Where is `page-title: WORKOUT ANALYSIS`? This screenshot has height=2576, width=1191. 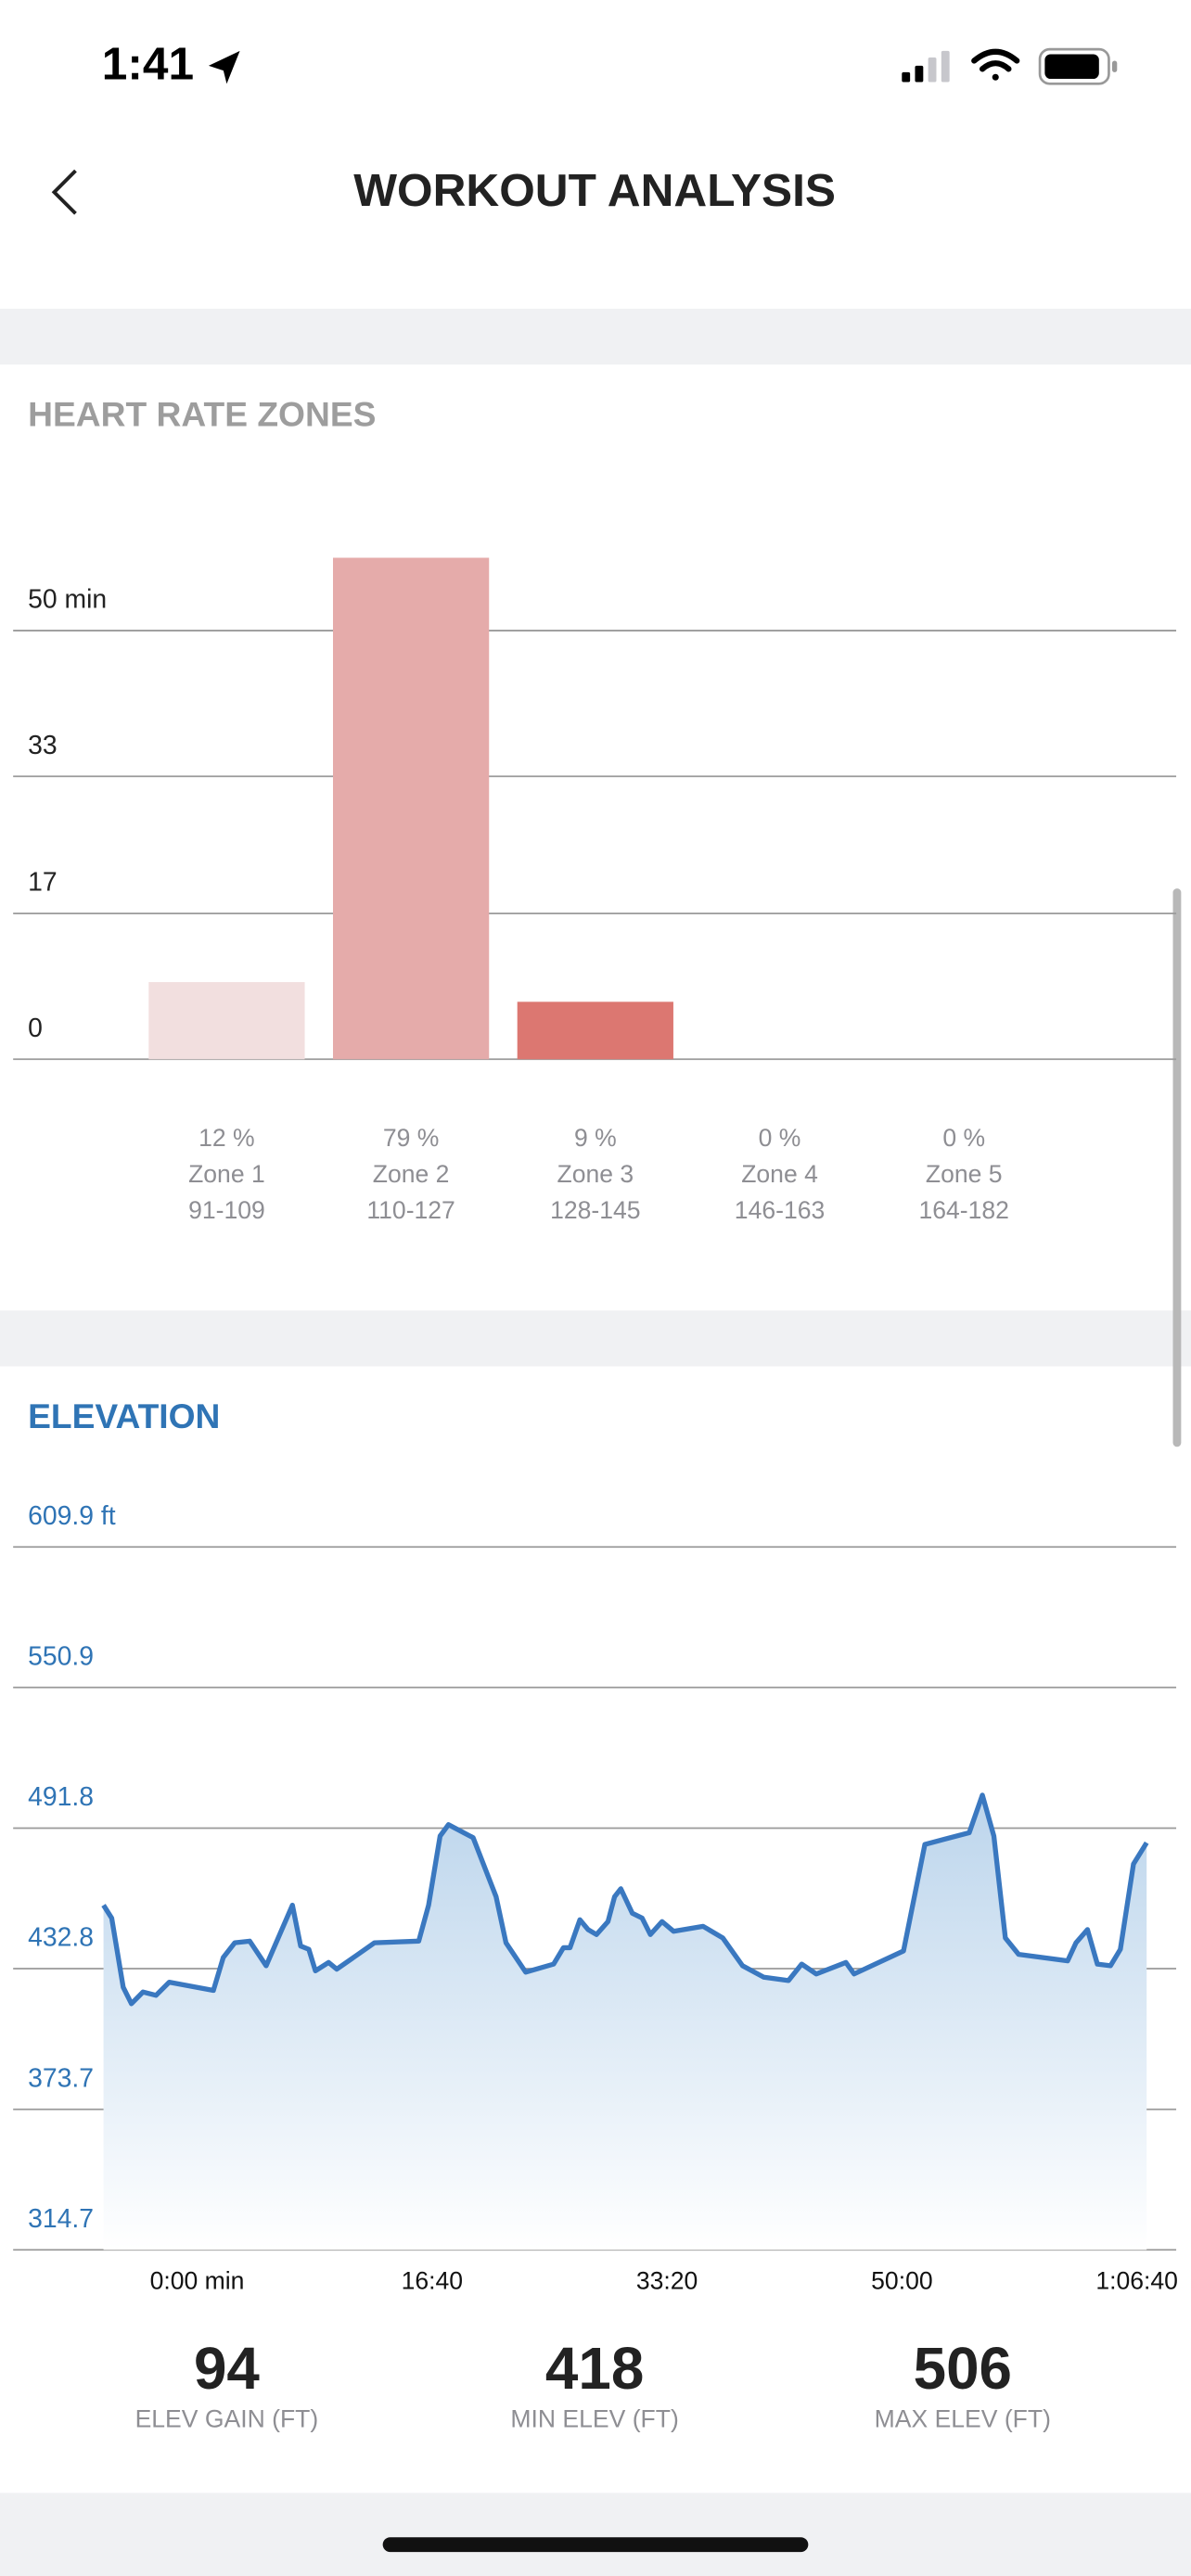 page-title: WORKOUT ANALYSIS is located at coordinates (594, 190).